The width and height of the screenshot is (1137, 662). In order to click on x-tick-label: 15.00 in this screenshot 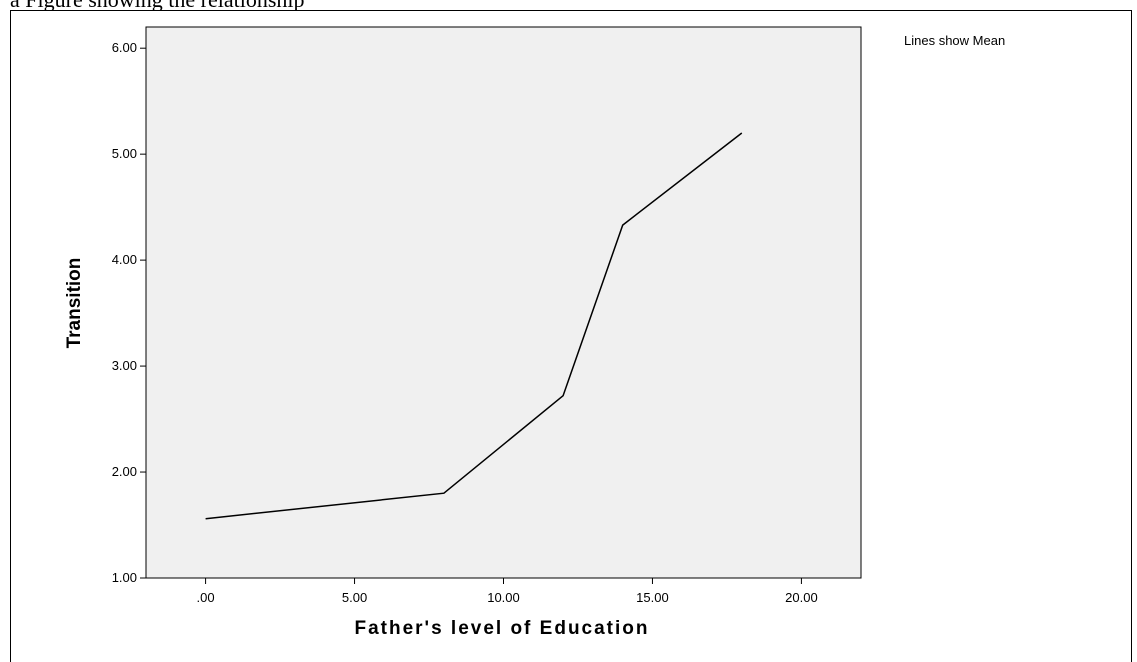, I will do `click(652, 597)`.